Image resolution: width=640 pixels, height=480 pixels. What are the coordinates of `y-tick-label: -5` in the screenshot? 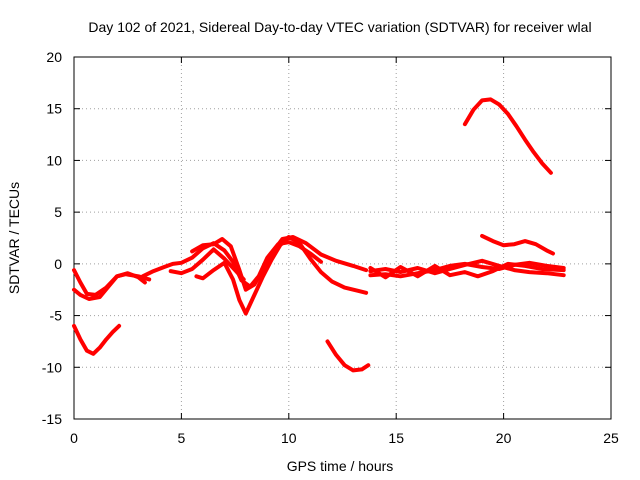 It's located at (56, 316).